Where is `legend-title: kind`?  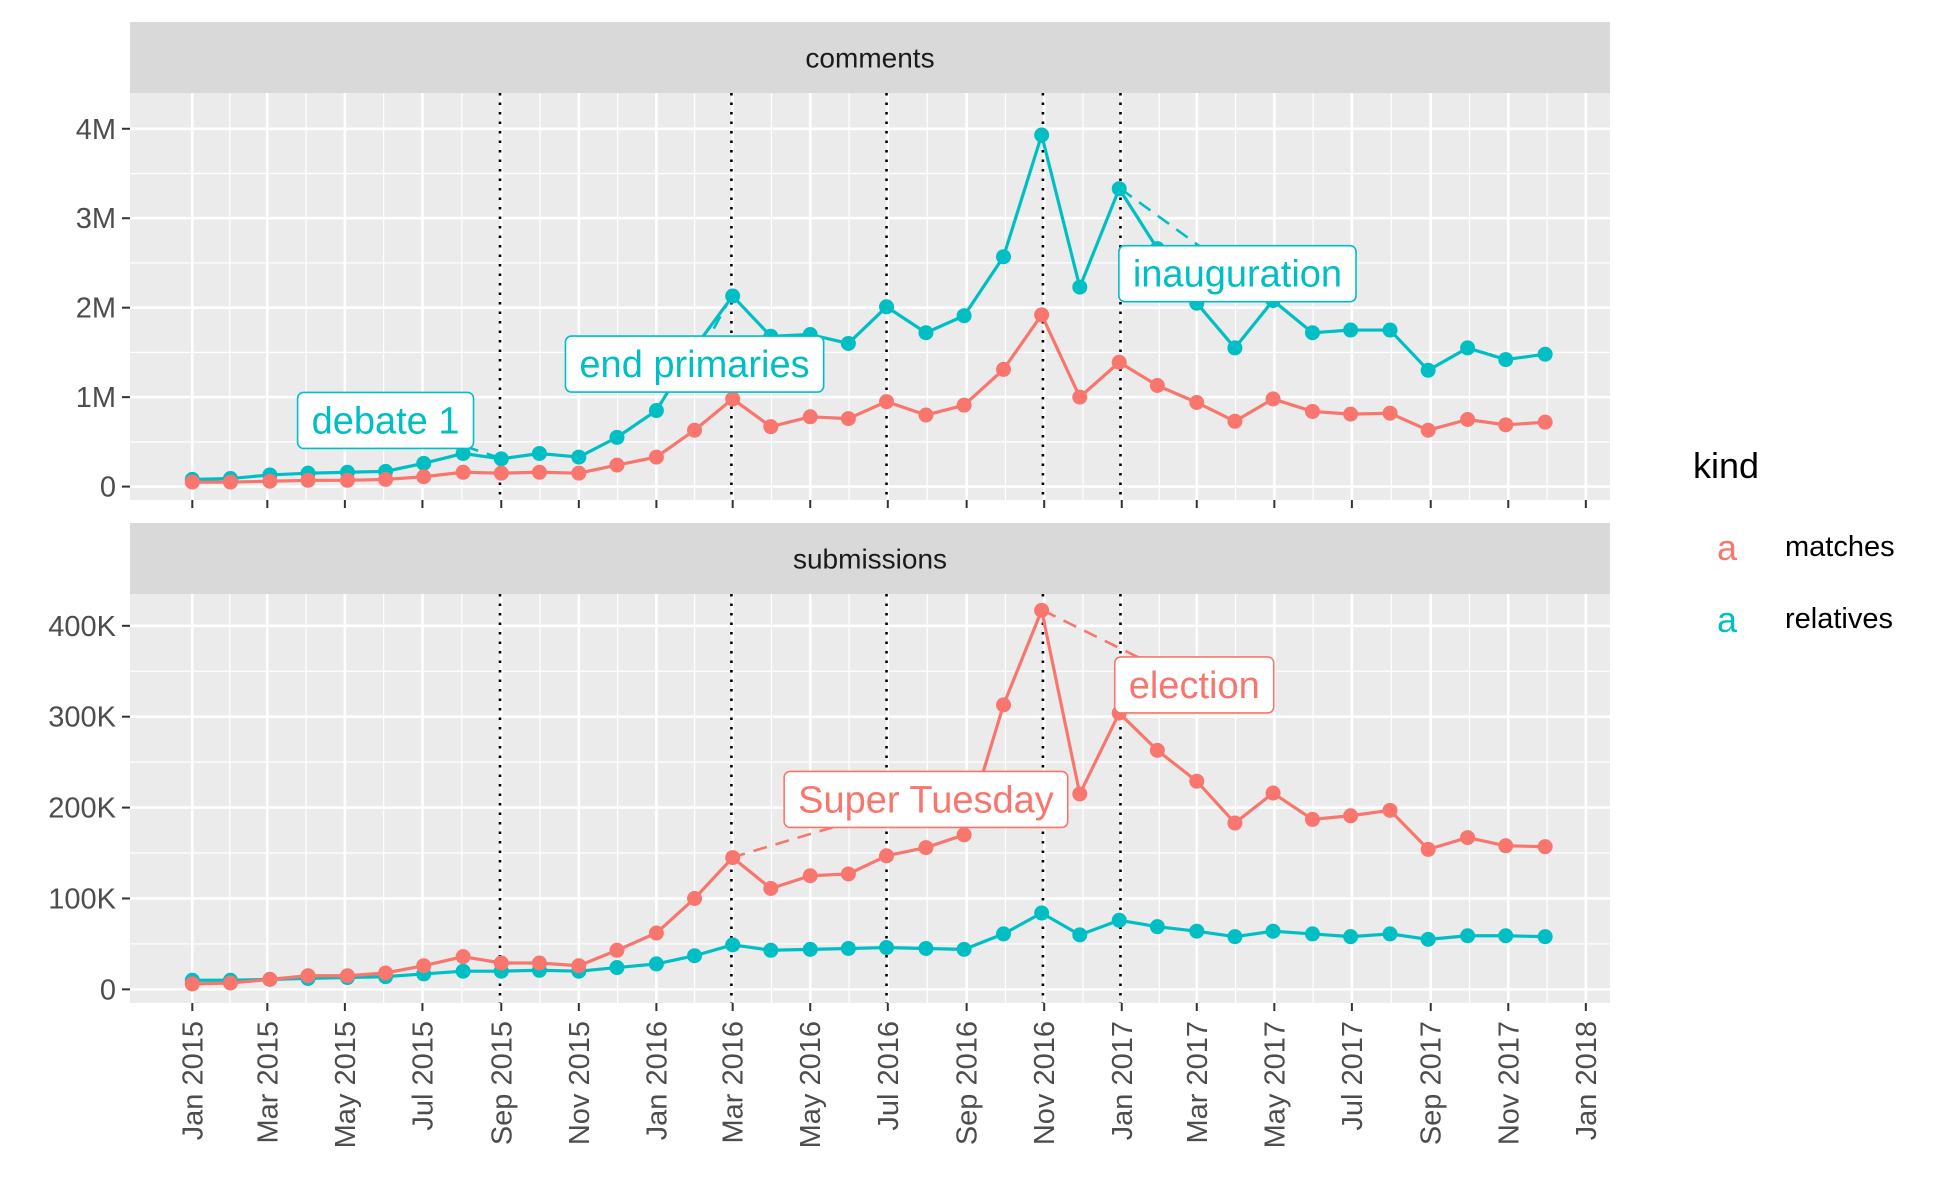 legend-title: kind is located at coordinates (1726, 465).